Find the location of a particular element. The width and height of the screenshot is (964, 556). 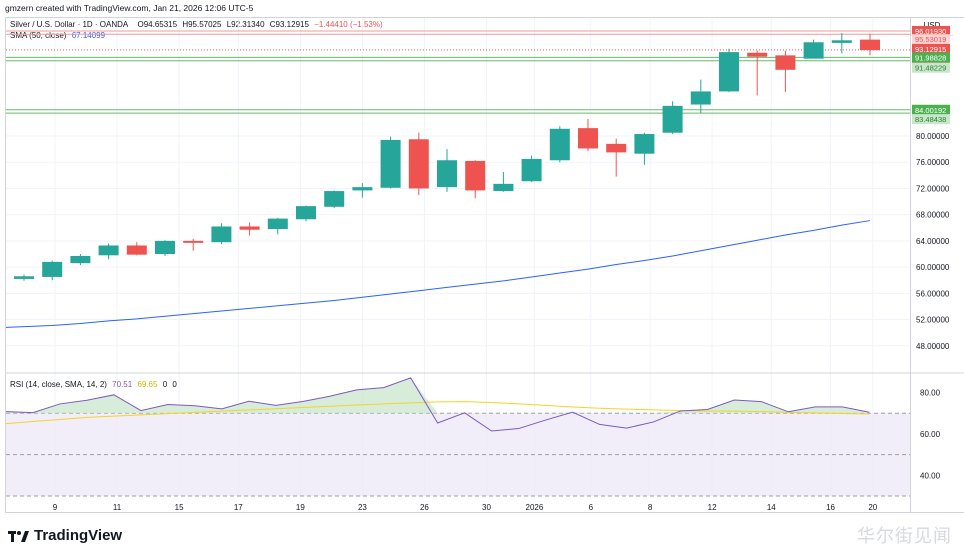

price-tick-label: 56.00000 is located at coordinates (933, 293).